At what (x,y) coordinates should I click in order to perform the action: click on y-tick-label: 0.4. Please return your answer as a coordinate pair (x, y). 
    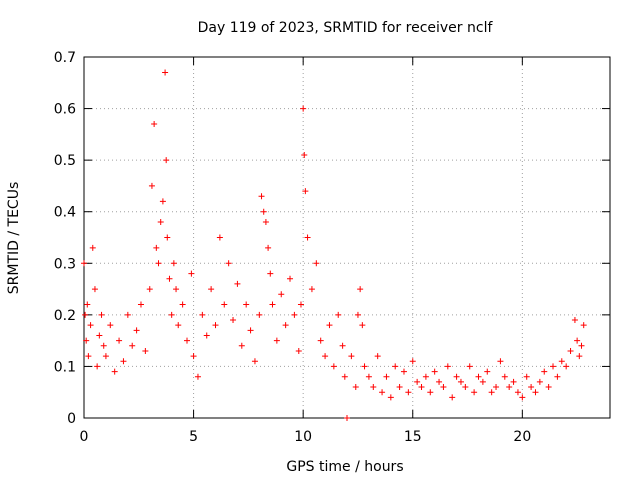
    Looking at the image, I should click on (65, 213).